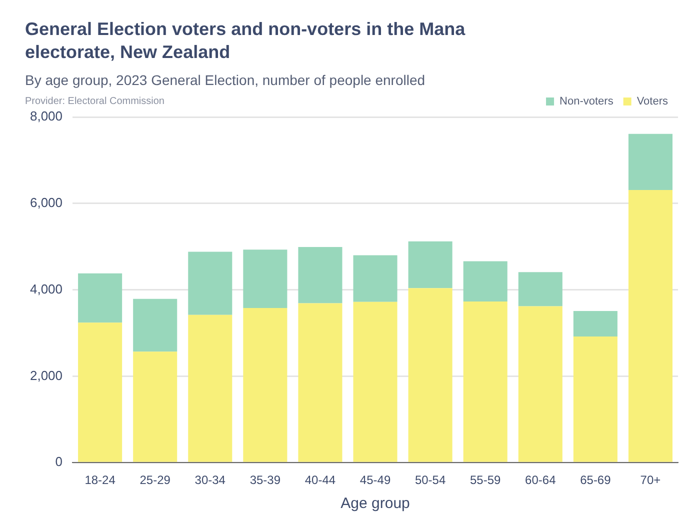  What do you see at coordinates (210, 480) in the screenshot?
I see `x-tick-label: 30-34` at bounding box center [210, 480].